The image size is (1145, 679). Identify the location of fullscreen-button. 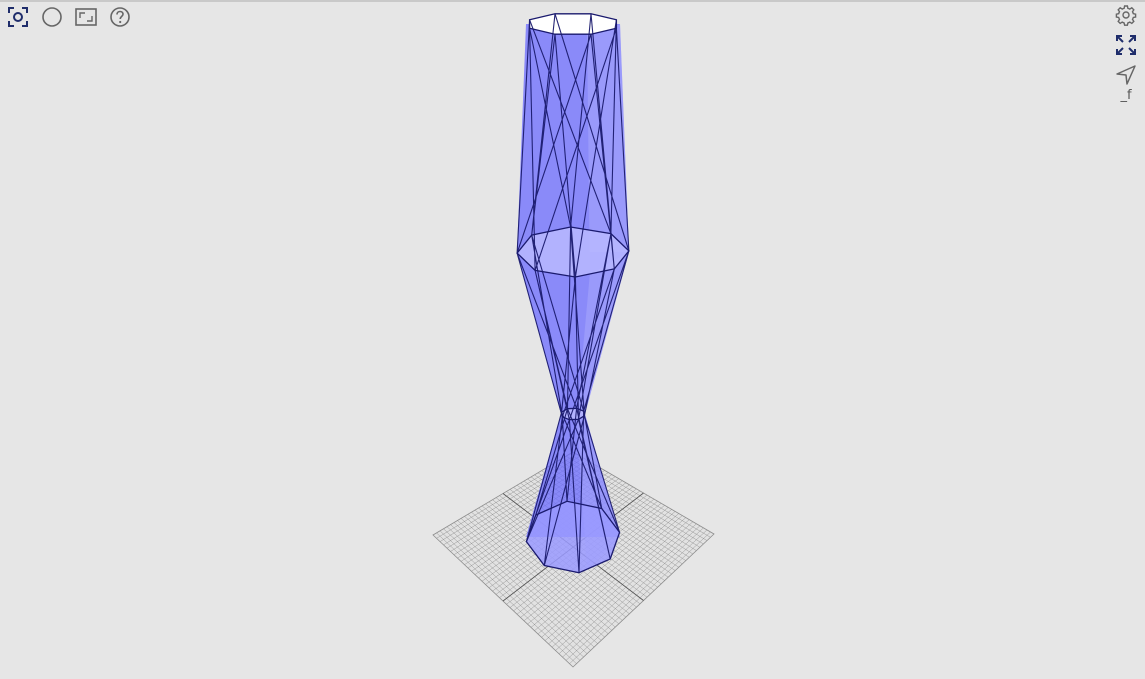
(1126, 45).